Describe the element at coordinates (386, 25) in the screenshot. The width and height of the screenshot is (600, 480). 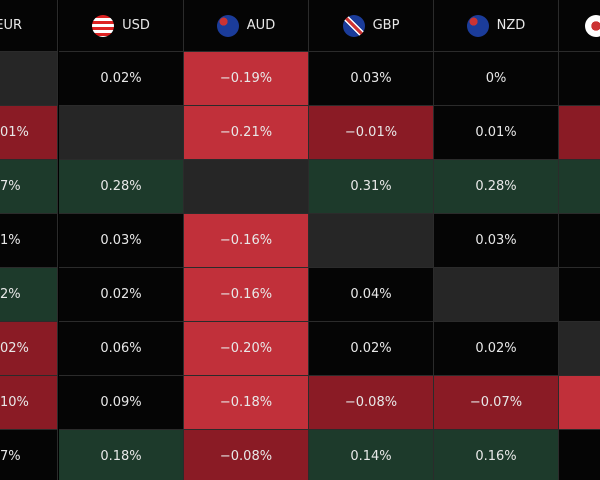
I see `currency-label: GBP` at that location.